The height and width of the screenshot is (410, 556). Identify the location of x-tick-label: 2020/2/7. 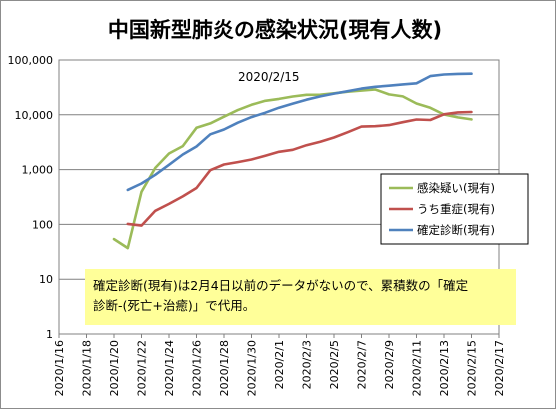
(362, 364).